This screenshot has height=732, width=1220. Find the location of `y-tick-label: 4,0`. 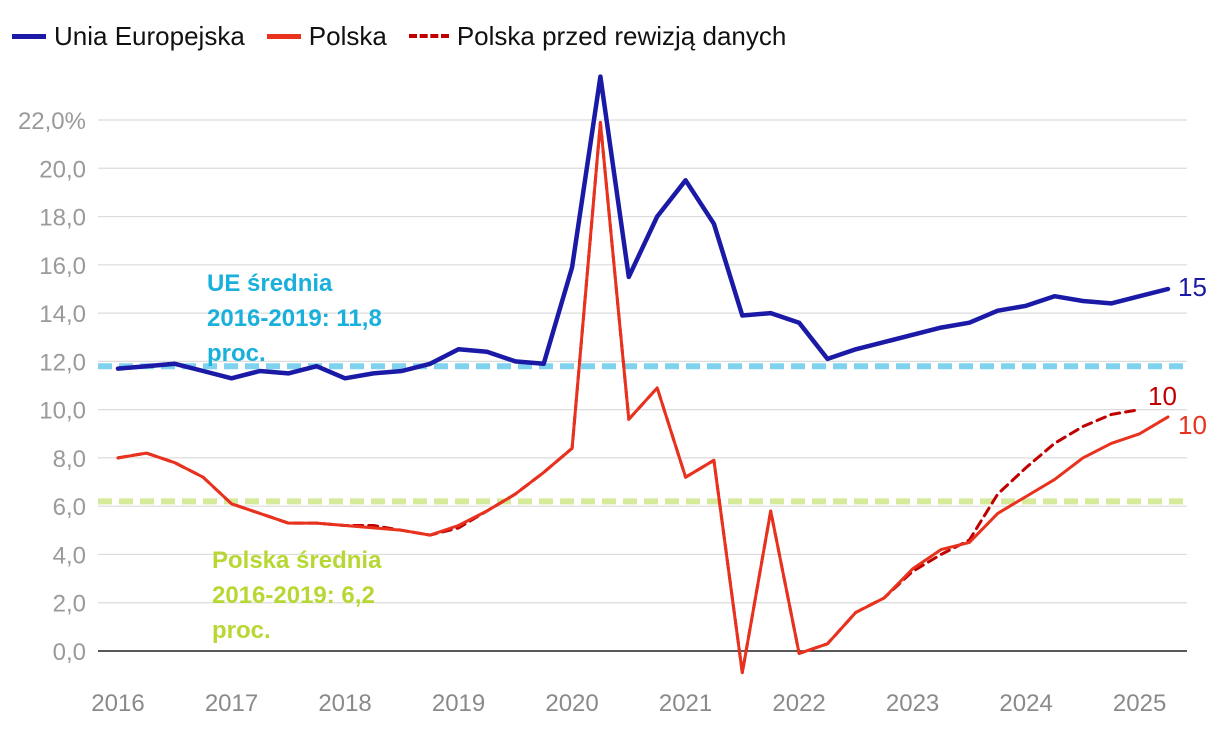

y-tick-label: 4,0 is located at coordinates (69, 555).